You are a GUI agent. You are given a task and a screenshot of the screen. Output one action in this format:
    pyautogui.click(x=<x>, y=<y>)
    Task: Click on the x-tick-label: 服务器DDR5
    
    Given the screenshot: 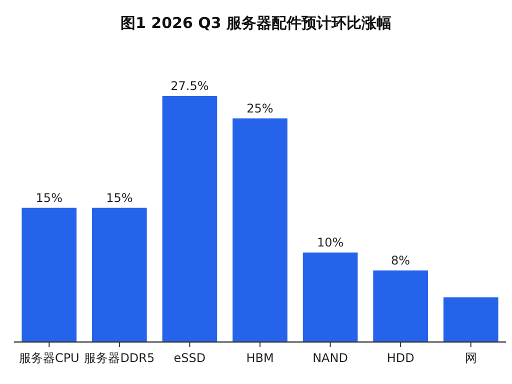 What is the action you would take?
    pyautogui.click(x=119, y=358)
    